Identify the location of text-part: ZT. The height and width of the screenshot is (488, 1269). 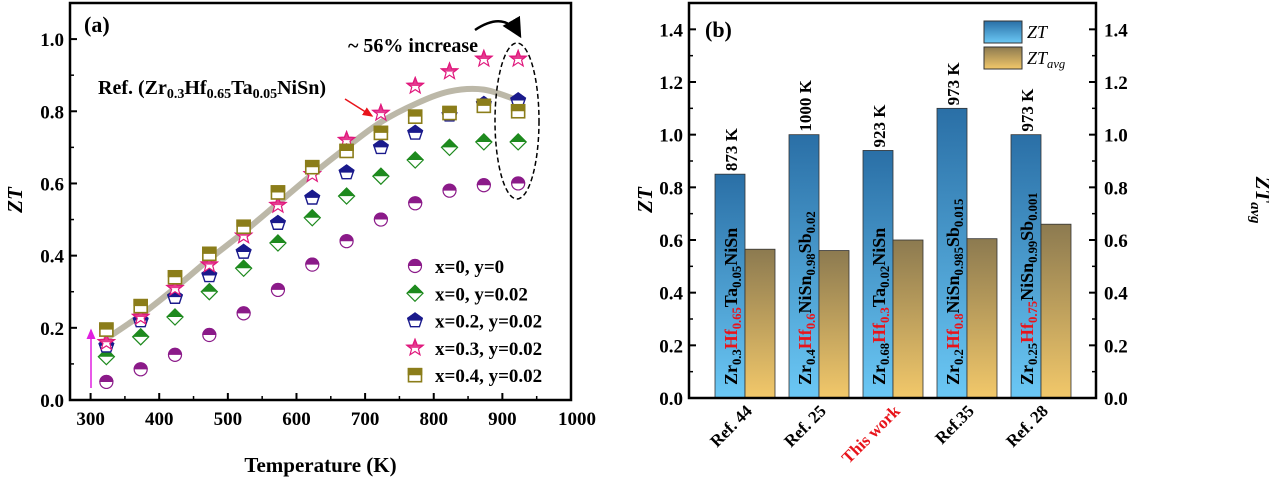
(1038, 32).